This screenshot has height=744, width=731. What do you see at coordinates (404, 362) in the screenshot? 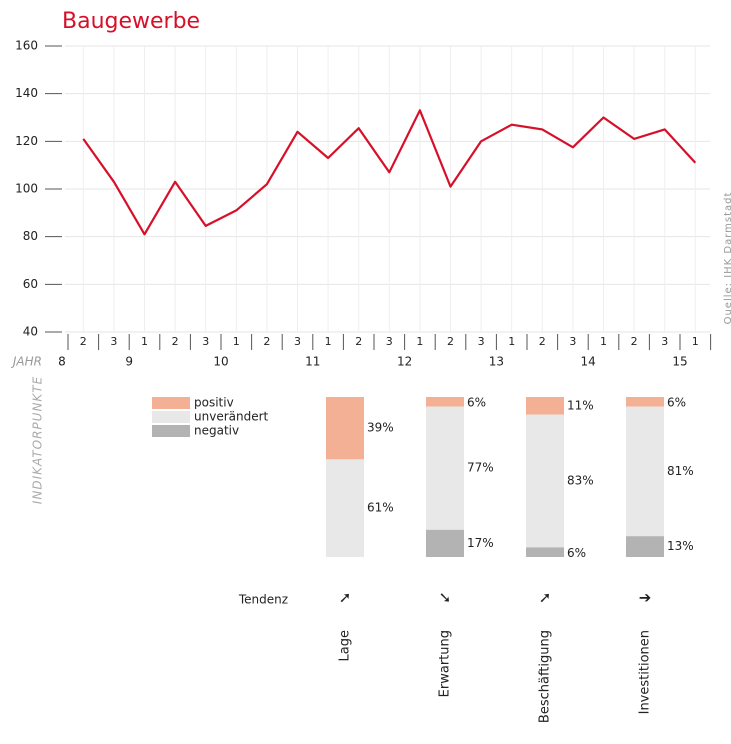
I see `year-label: 12` at bounding box center [404, 362].